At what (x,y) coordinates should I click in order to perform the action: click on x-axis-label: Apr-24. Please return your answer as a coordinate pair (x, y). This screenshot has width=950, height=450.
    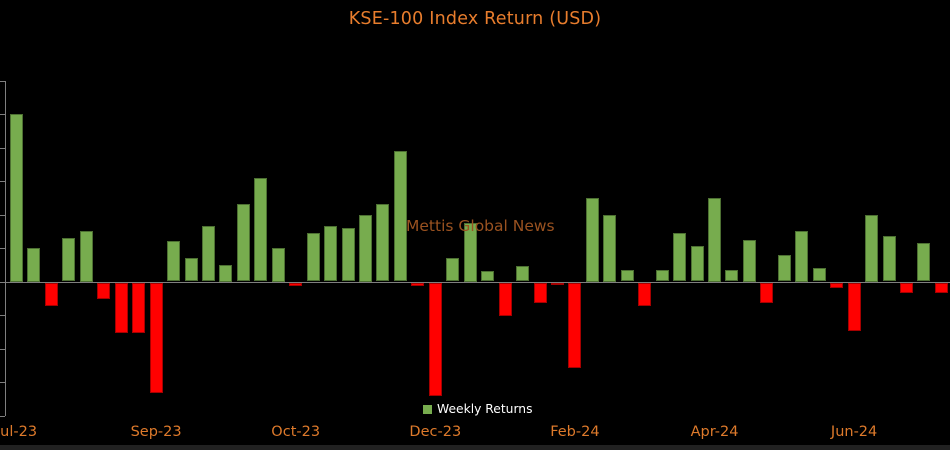
    Looking at the image, I should click on (714, 432).